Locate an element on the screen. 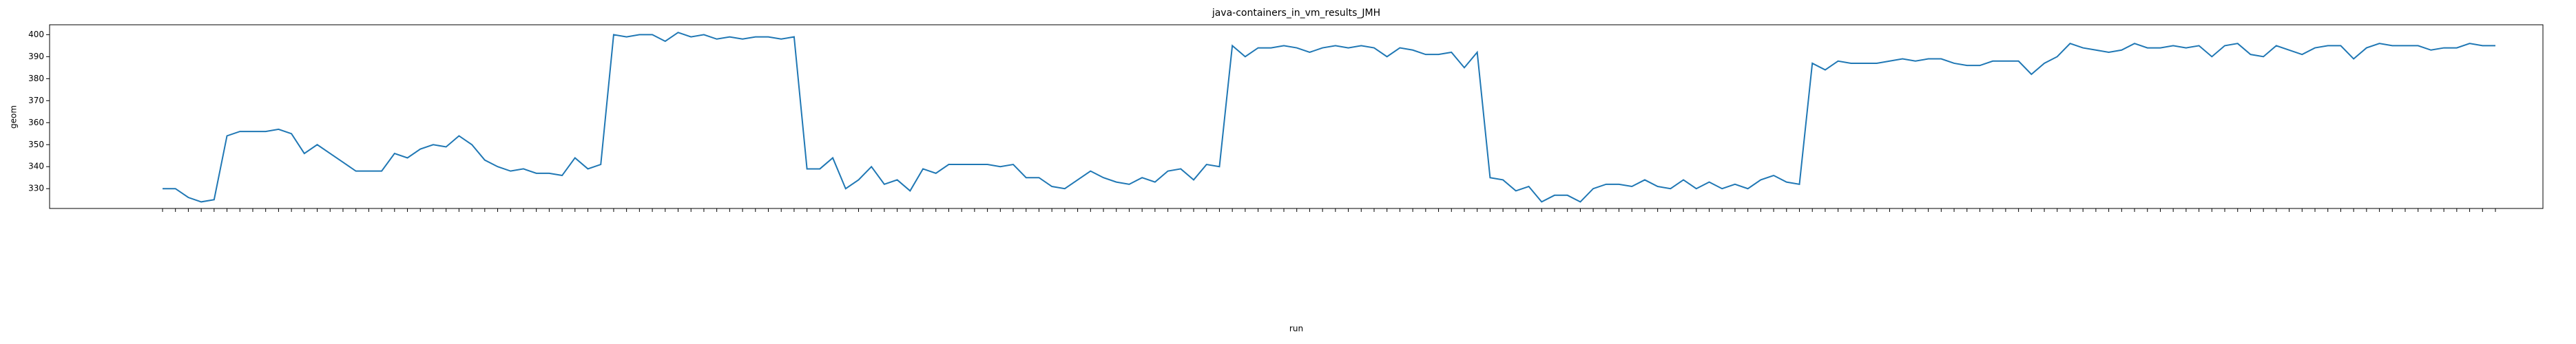 Image resolution: width=2576 pixels, height=344 pixels. chart-title: java-containers_in_vm_results_JMH is located at coordinates (1296, 13).